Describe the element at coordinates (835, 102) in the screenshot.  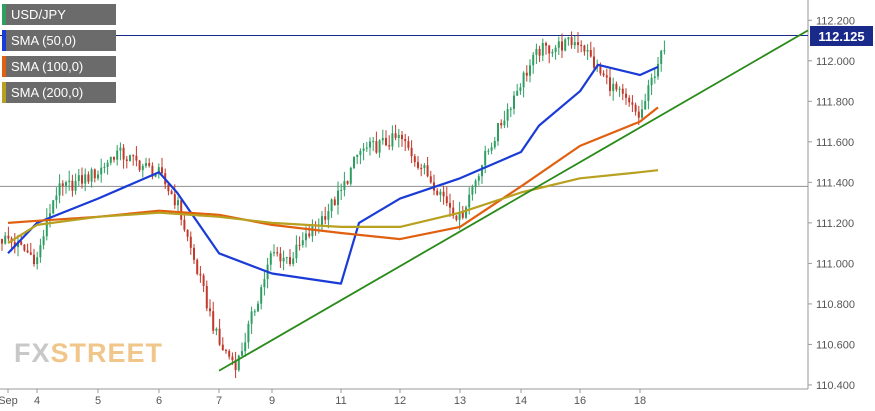
I see `y-tick-label: 111.800` at that location.